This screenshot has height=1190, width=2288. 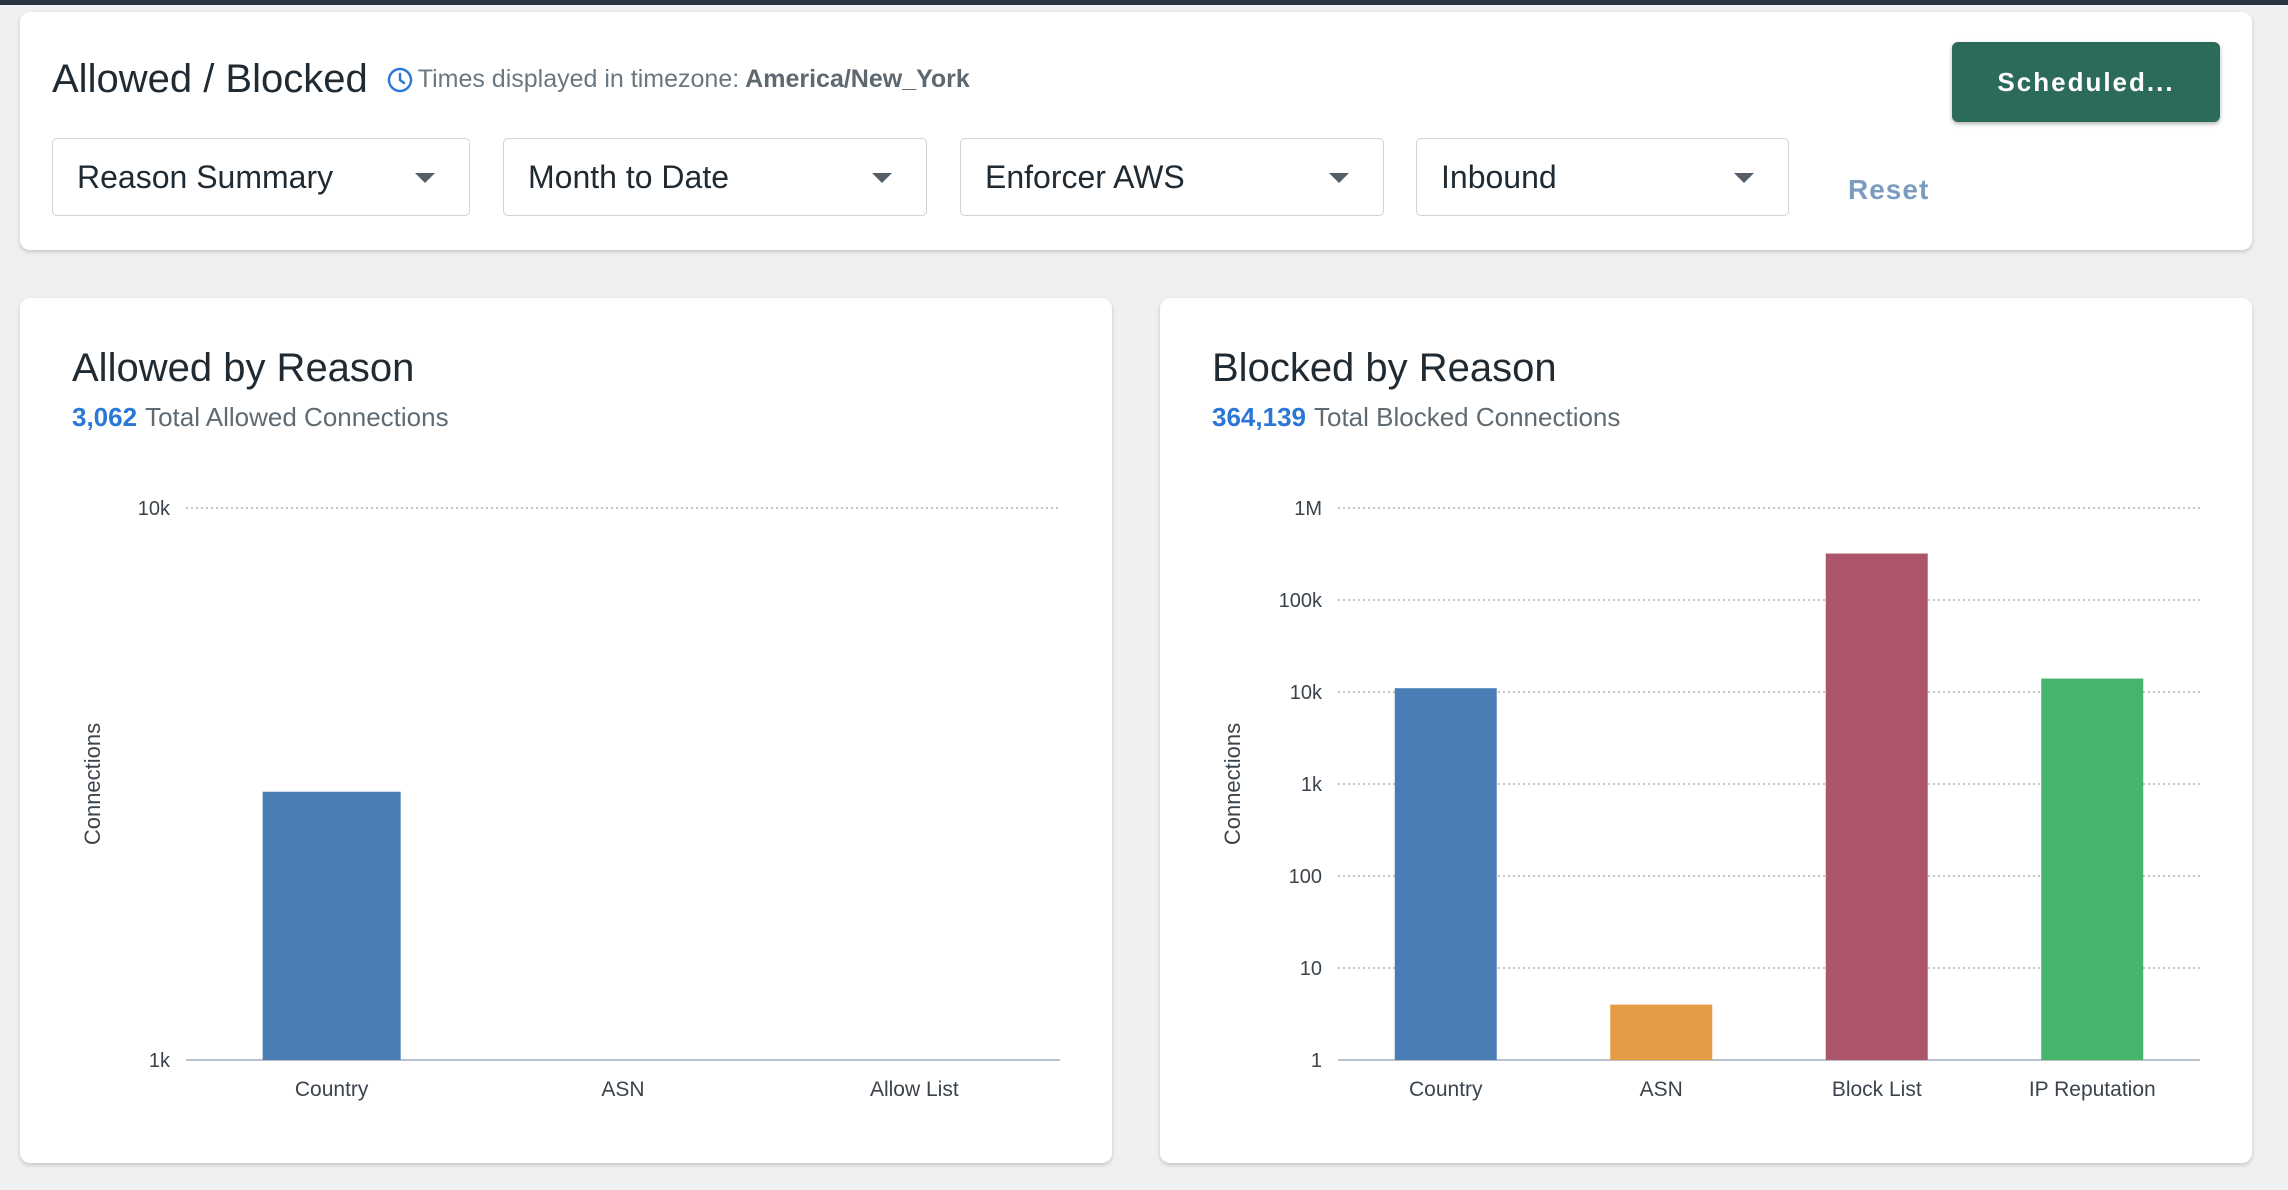 What do you see at coordinates (1259, 417) in the screenshot?
I see `blocked-total-count: 364,139` at bounding box center [1259, 417].